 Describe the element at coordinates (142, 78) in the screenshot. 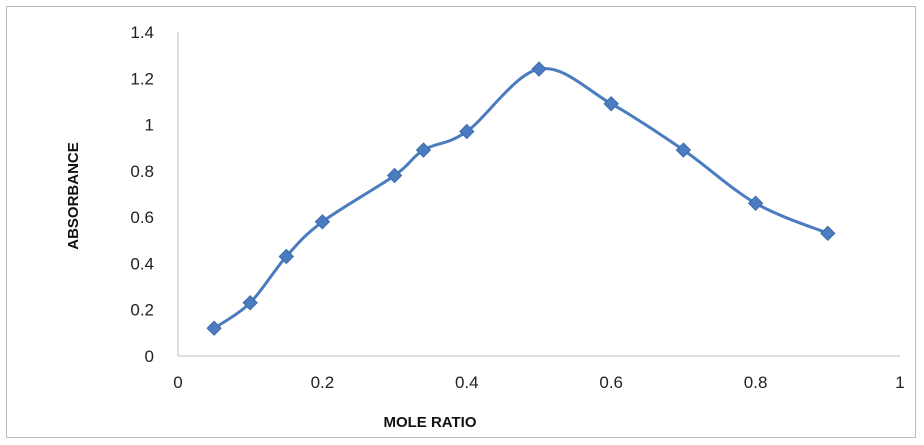

I see `y-tick-label: 1.2` at that location.